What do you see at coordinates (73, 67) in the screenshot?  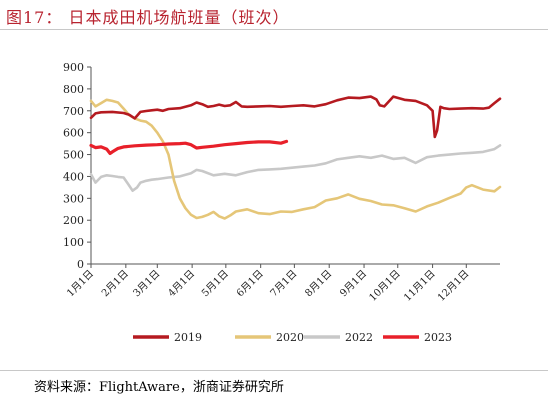 I see `y-tick-label: 900` at bounding box center [73, 67].